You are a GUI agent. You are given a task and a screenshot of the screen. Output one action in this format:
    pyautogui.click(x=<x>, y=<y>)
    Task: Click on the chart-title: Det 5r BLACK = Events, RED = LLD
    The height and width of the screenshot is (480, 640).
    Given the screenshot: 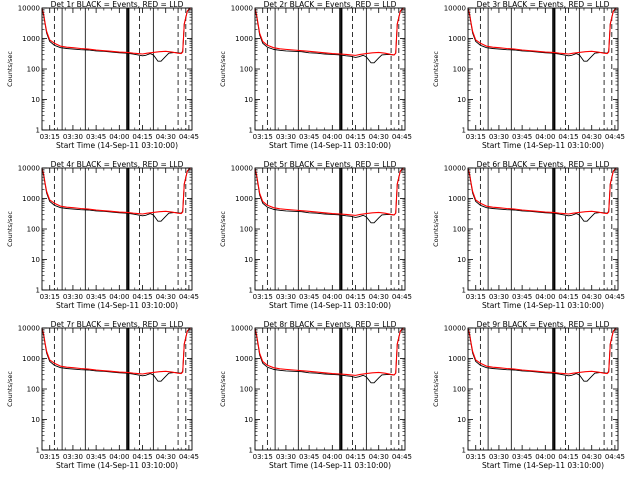 What is the action you would take?
    pyautogui.click(x=330, y=164)
    